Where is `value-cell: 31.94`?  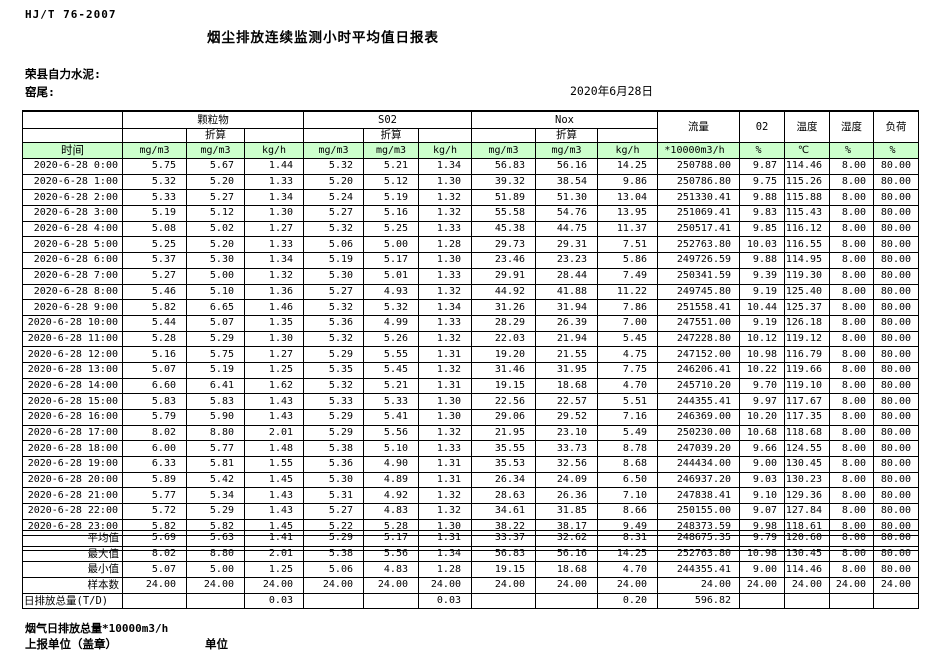
value-cell: 31.94 is located at coordinates (567, 307).